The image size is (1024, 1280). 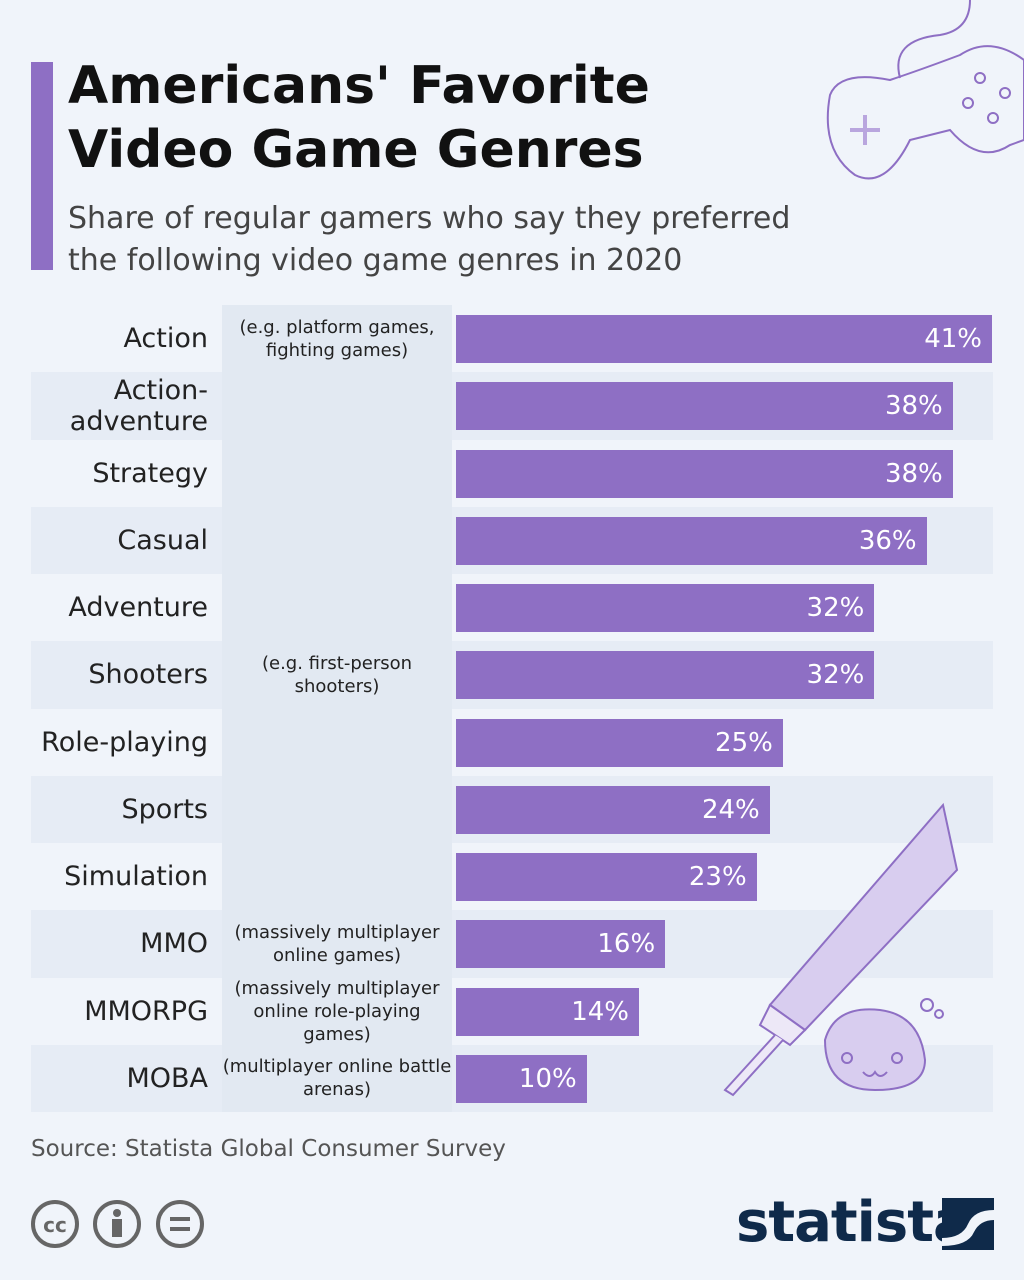 I want to click on bar: 14%, so click(x=548, y=1011).